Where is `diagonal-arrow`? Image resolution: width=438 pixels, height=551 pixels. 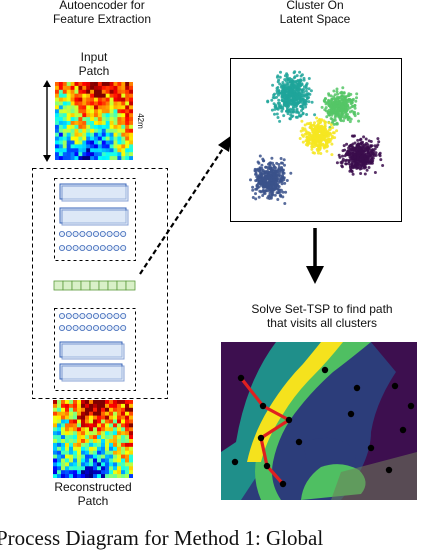 diagonal-arrow is located at coordinates (185, 205).